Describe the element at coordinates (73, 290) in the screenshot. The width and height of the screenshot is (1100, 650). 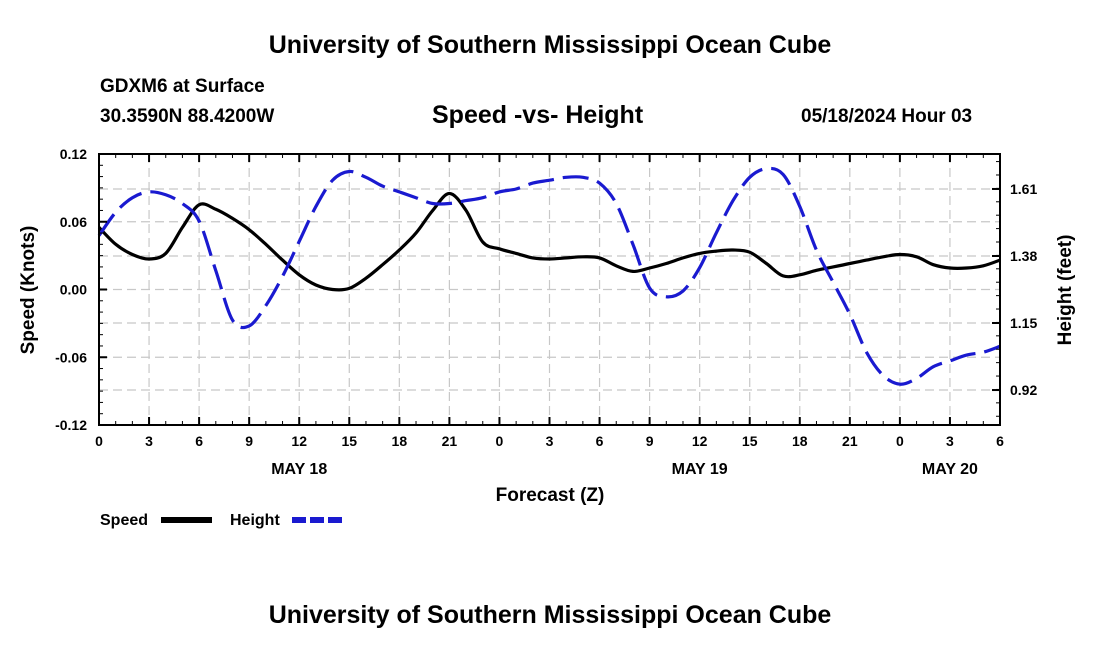
I see `y-left-tick-label: 0.00` at that location.